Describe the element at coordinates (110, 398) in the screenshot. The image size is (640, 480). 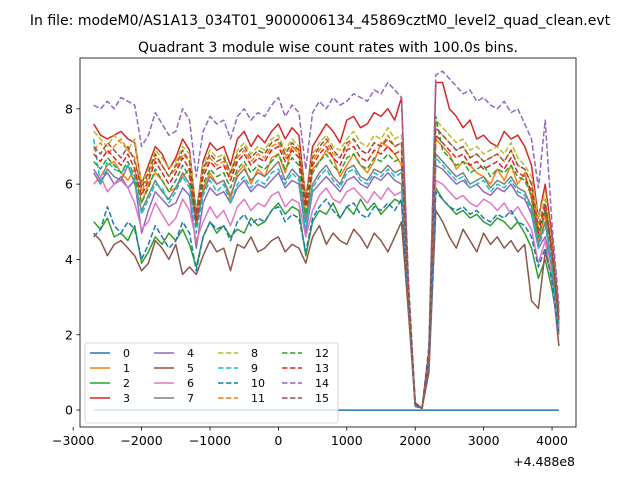
I see `legend-item-3: 3` at that location.